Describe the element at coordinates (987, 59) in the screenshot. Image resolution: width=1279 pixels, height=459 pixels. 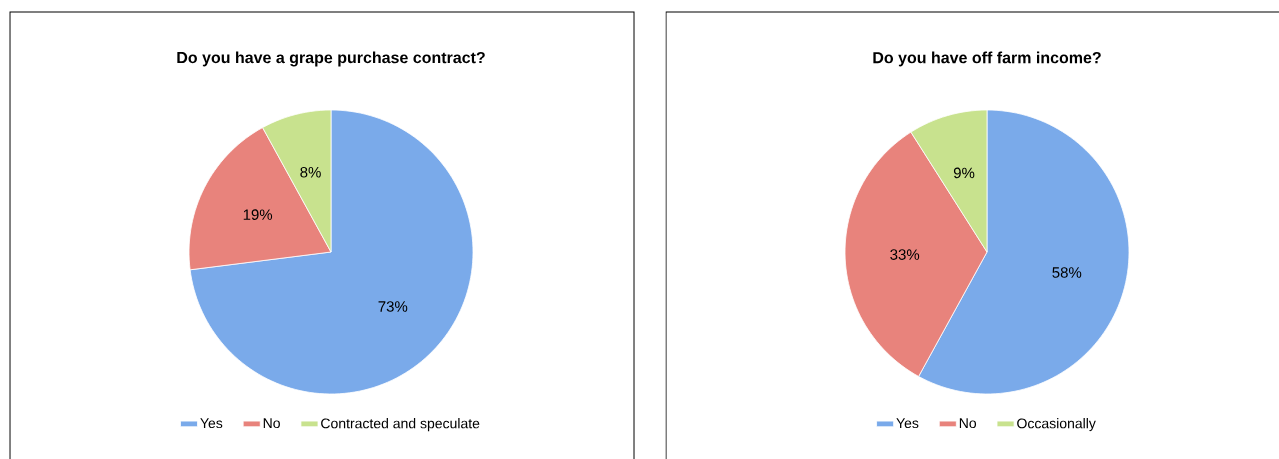
I see `chart-title: Do you have off farm income?` at that location.